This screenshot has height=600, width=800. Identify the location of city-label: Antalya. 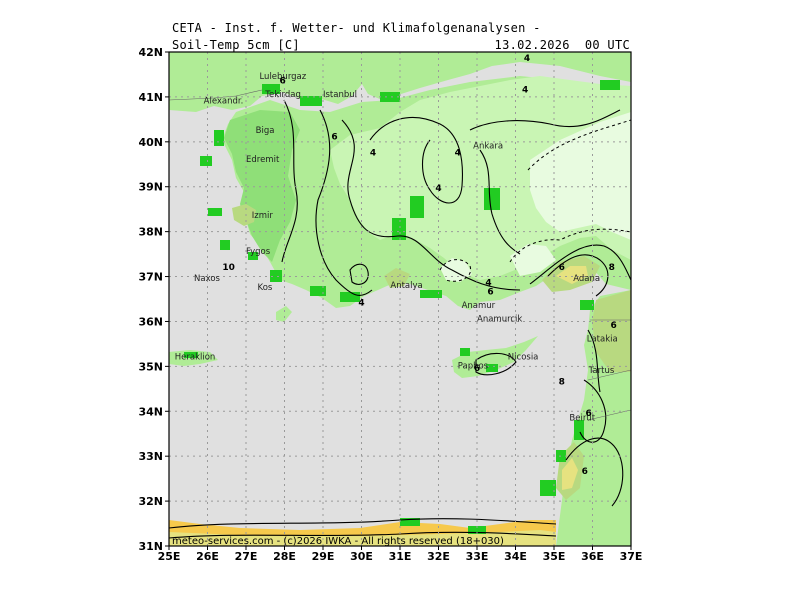
(406, 286).